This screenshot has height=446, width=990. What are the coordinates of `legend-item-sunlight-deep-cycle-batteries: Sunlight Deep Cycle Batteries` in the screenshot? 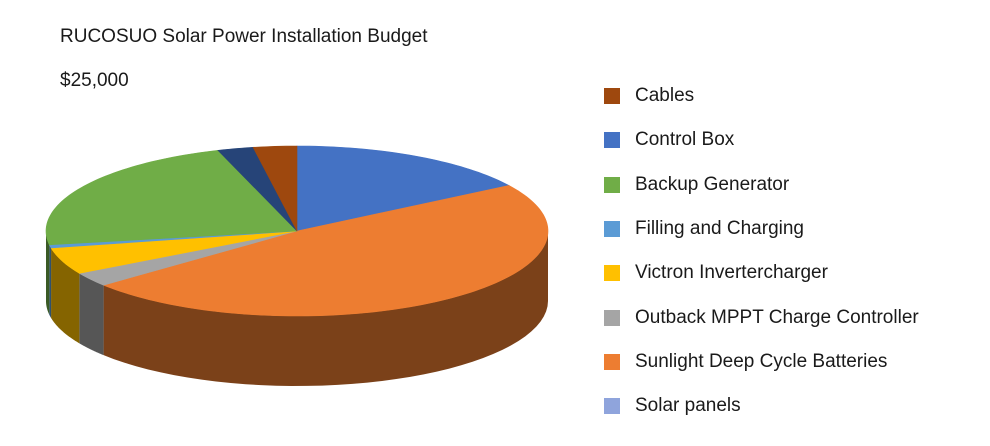 It's located at (794, 362).